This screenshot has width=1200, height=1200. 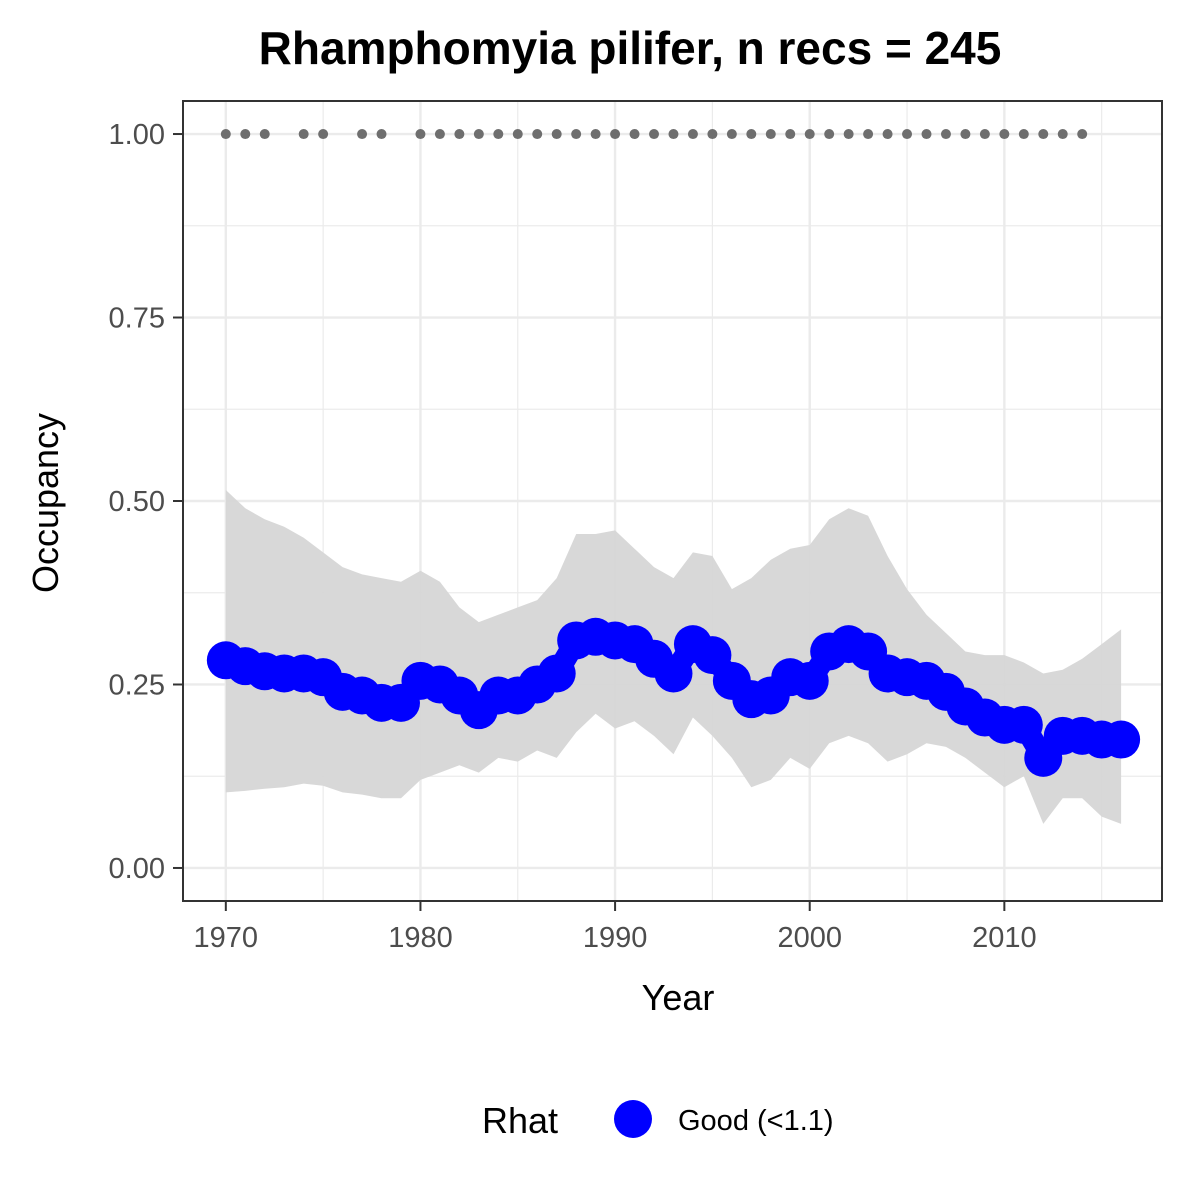 I want to click on x-tick-label: 2000, so click(x=809, y=938).